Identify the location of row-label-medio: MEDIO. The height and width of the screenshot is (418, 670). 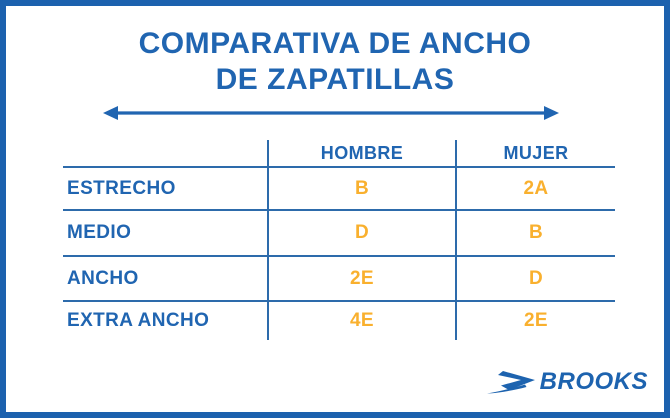
(165, 234).